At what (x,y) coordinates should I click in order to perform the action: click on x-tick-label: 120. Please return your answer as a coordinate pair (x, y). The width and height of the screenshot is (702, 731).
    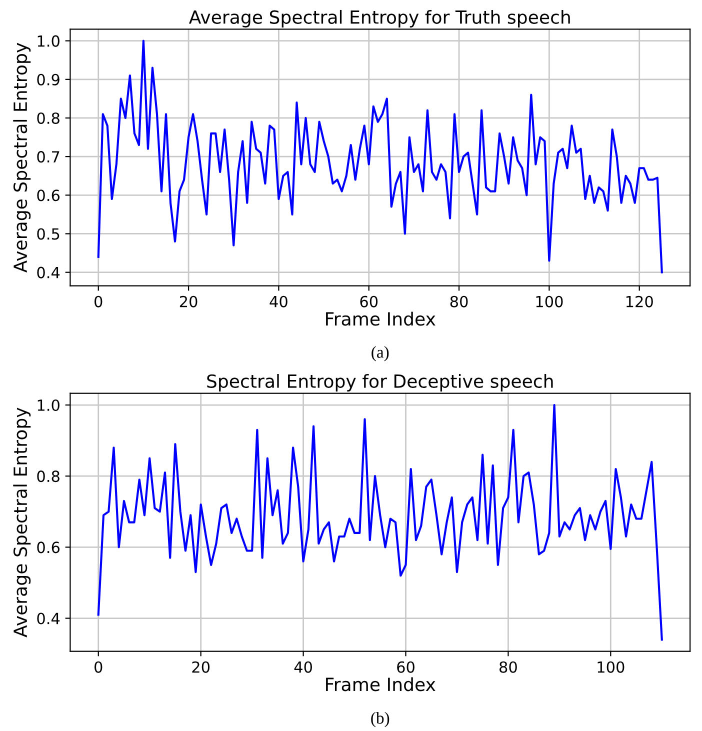
    Looking at the image, I should click on (639, 302).